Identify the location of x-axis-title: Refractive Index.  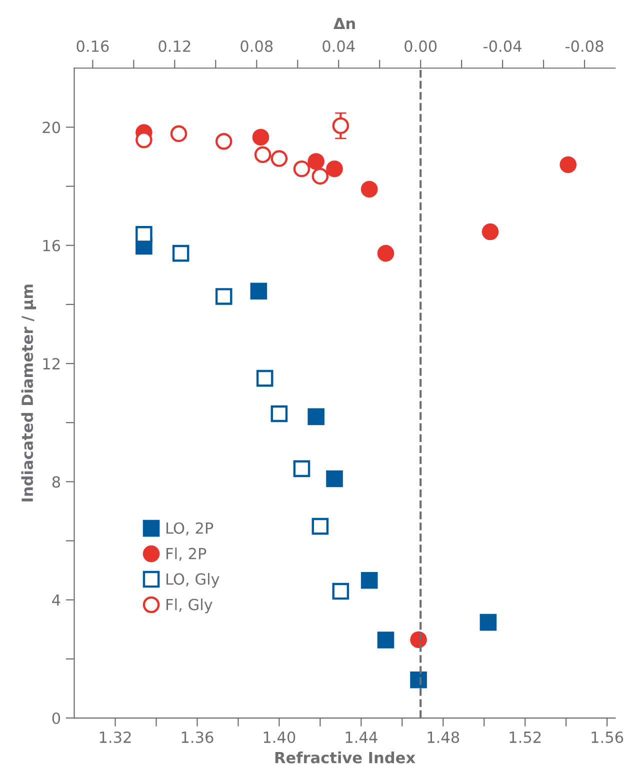
(345, 758).